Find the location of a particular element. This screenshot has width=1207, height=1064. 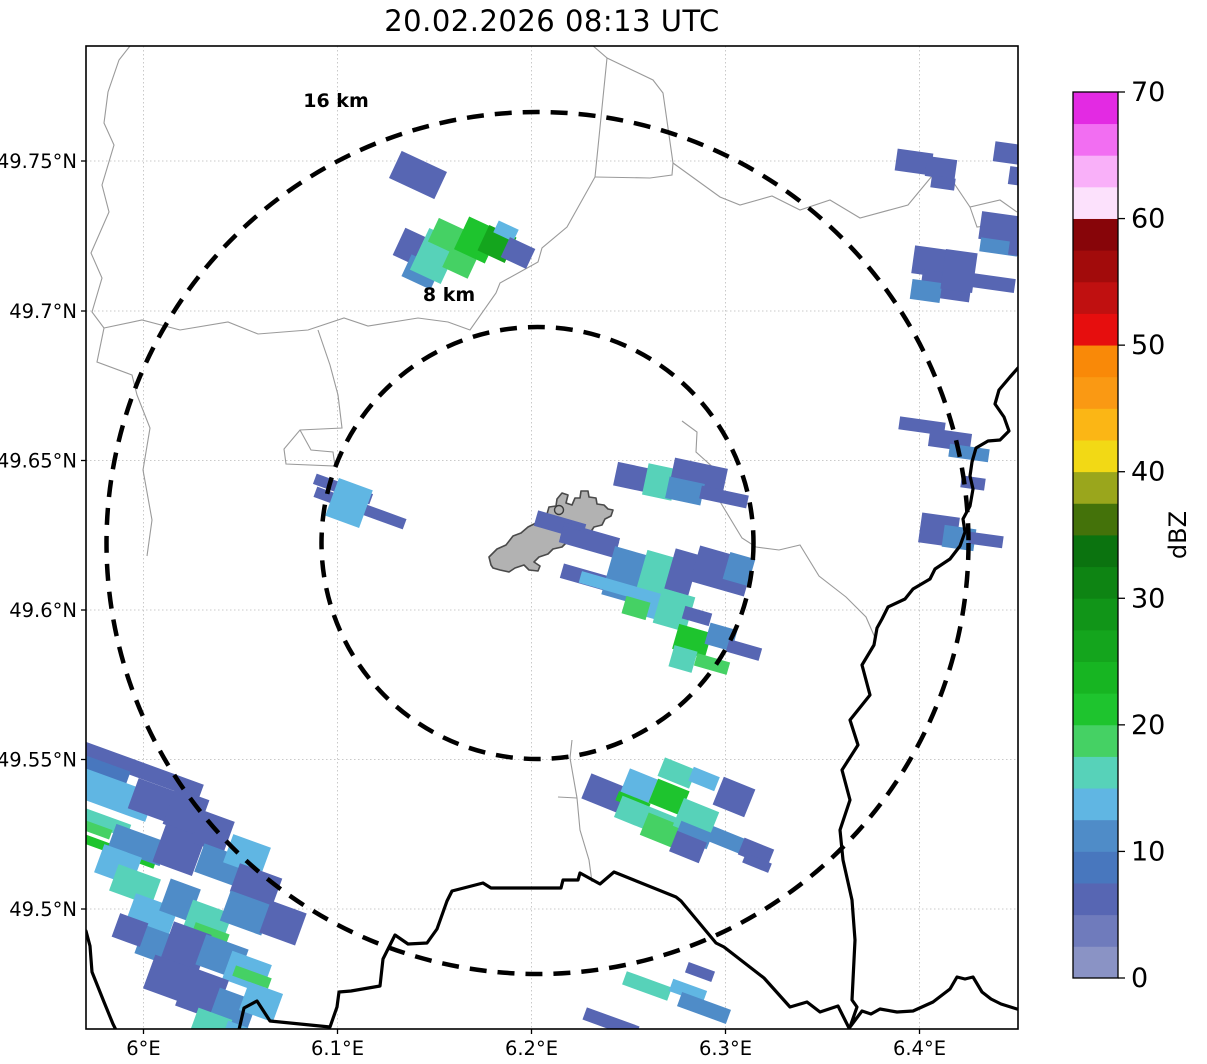

colorbar-axis-label: dBZ is located at coordinates (1178, 535).